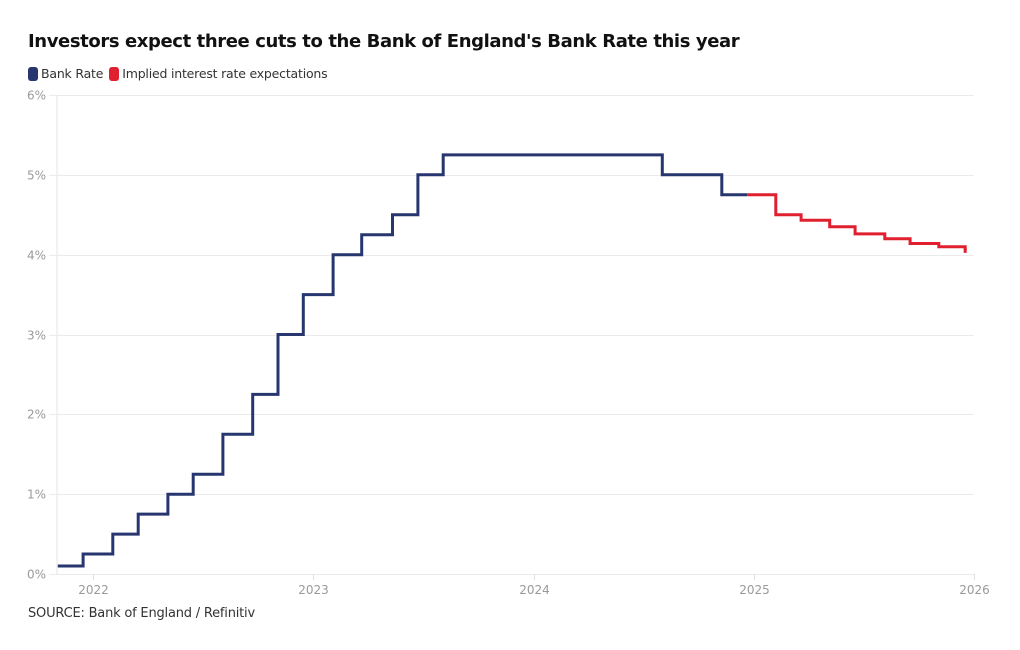  I want to click on y-tick-label: 1%, so click(36, 495).